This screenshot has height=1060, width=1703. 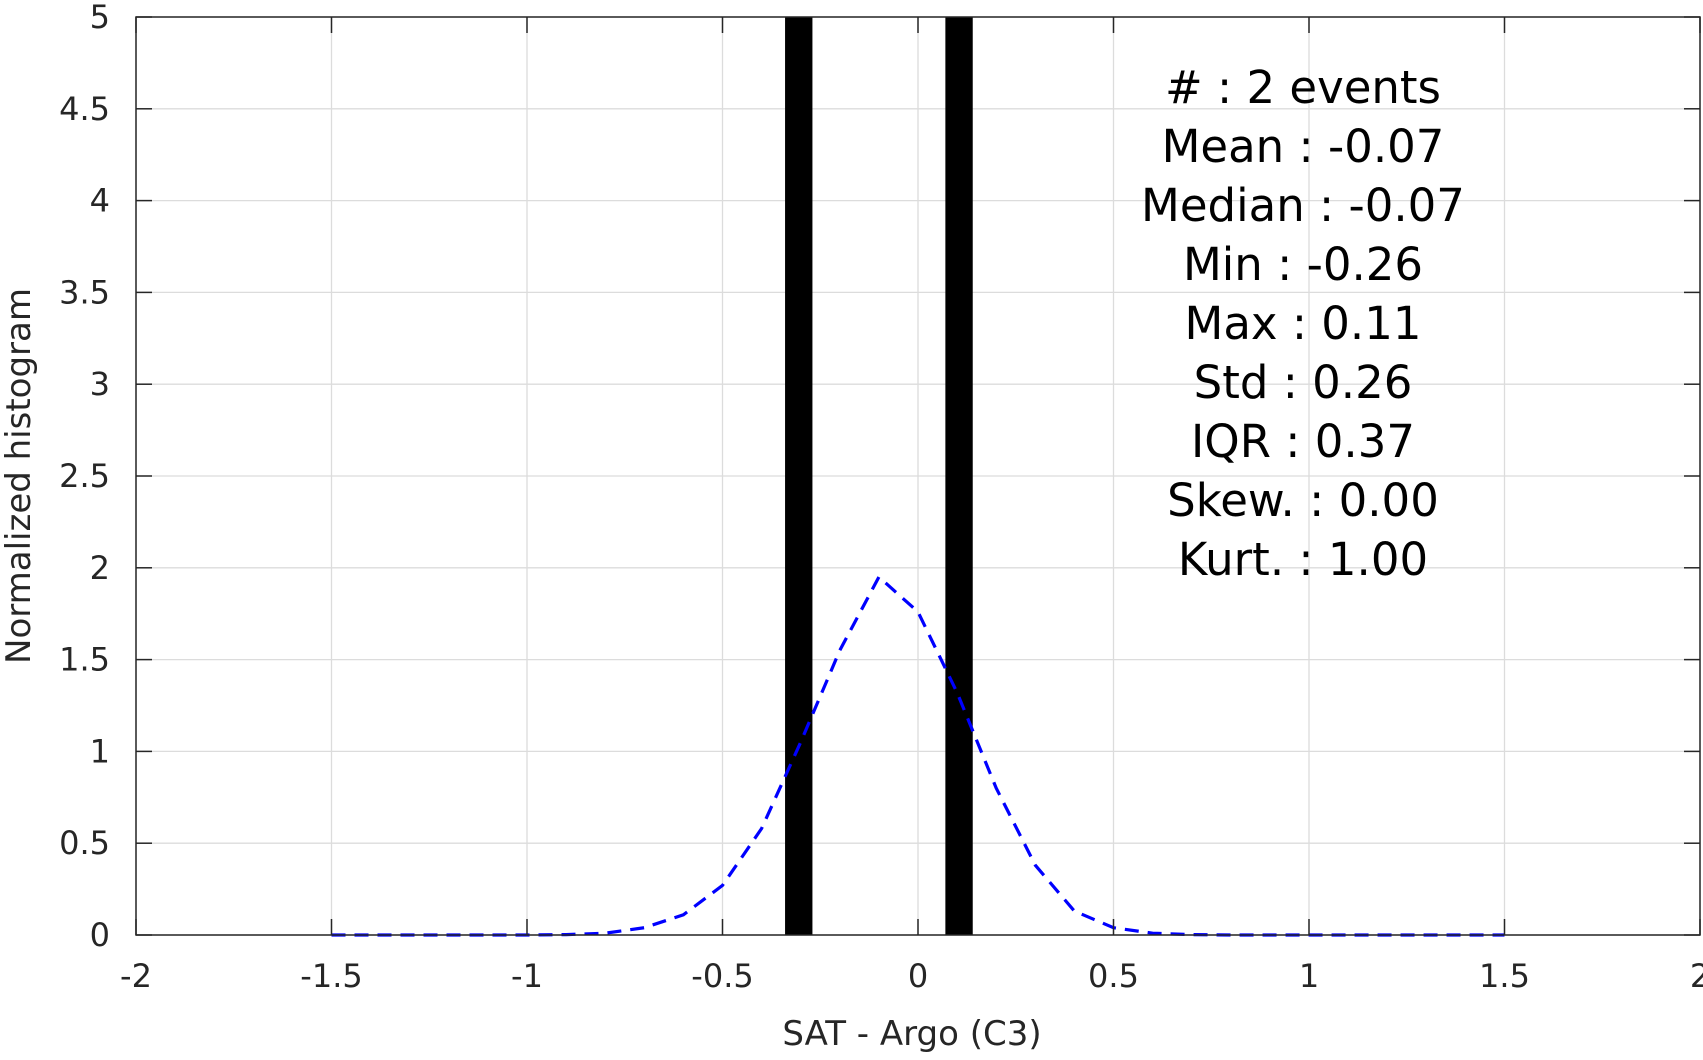 I want to click on y-tick-label: 1.5, so click(x=84, y=660).